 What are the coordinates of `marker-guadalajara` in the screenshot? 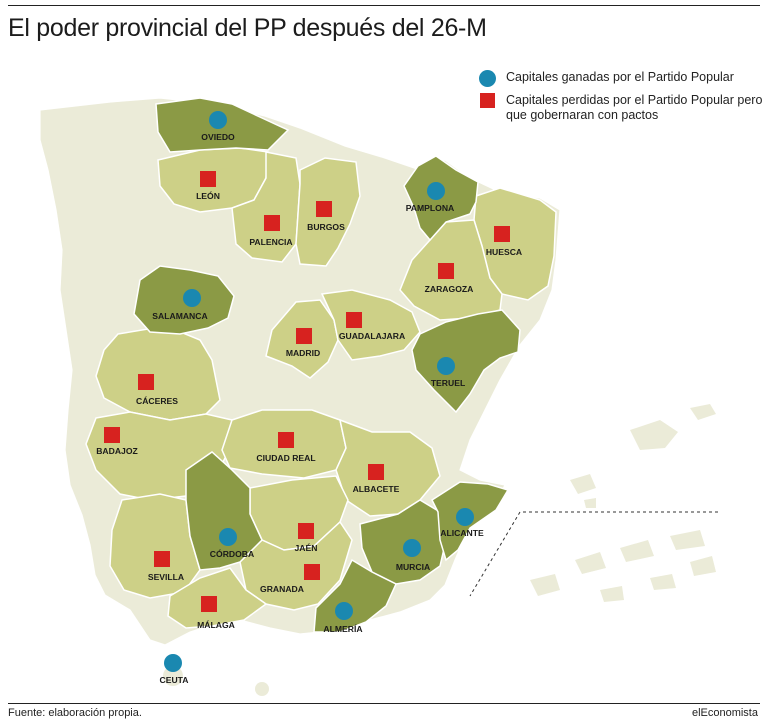 It's located at (354, 320).